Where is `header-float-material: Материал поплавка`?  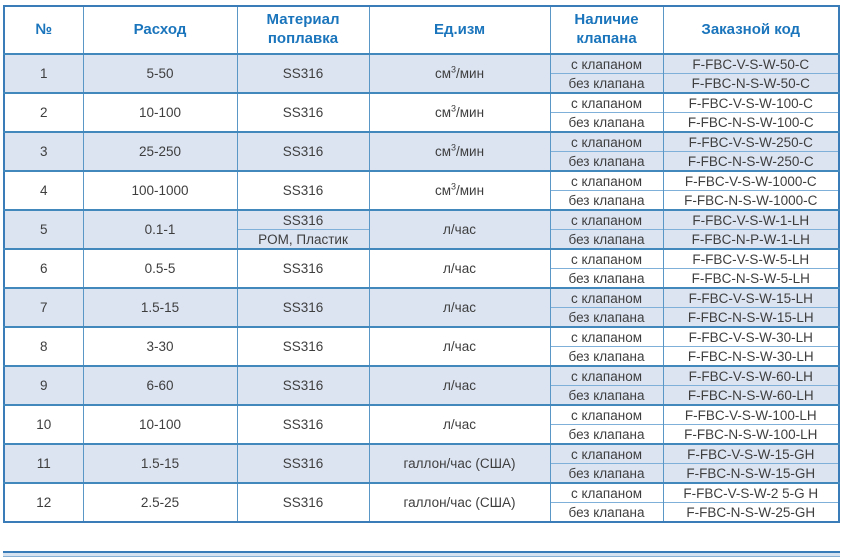 header-float-material: Материал поплавка is located at coordinates (303, 30).